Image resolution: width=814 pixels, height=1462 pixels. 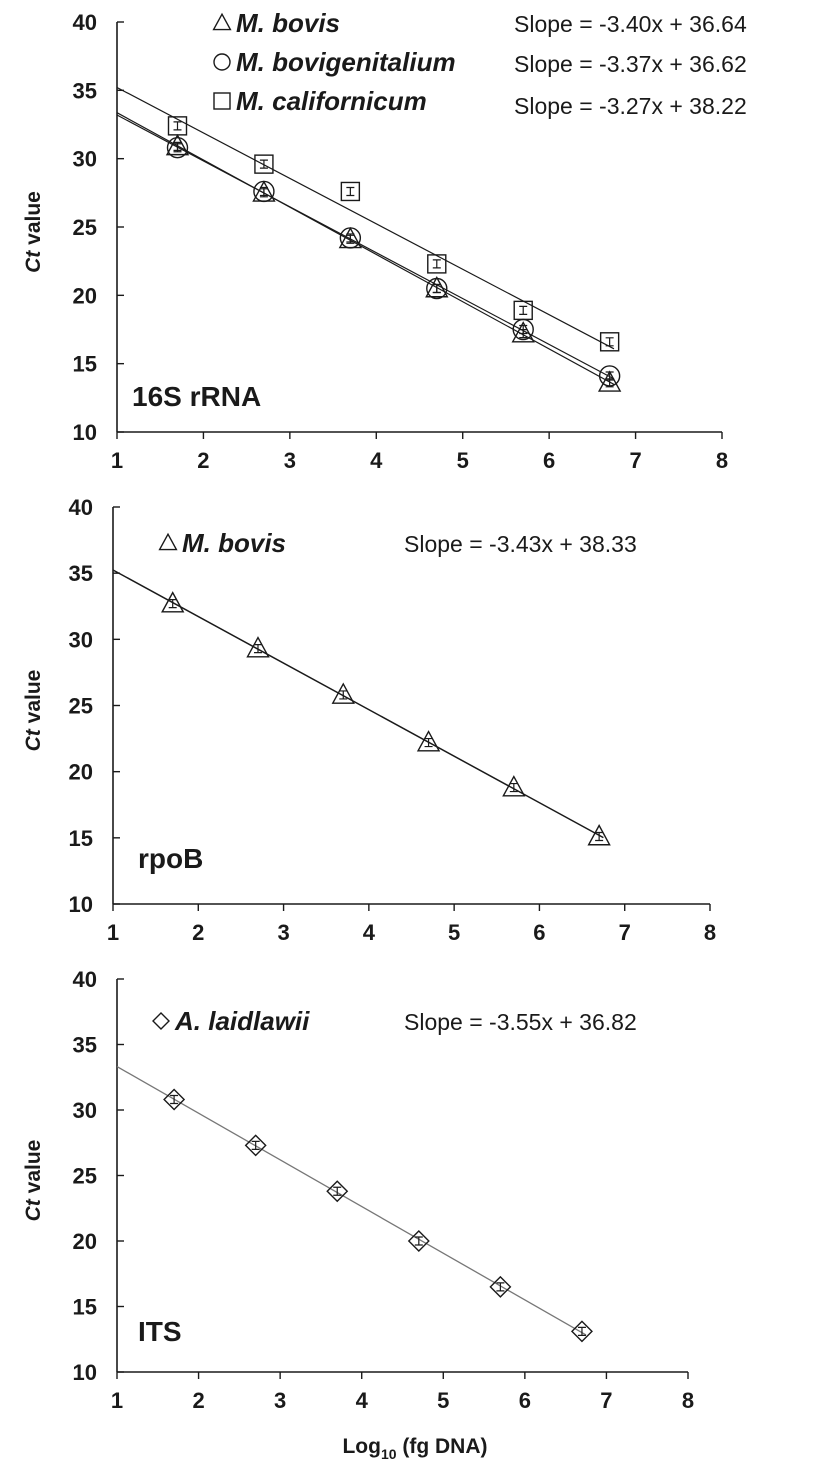 I want to click on panel-label: ITS, so click(x=160, y=1331).